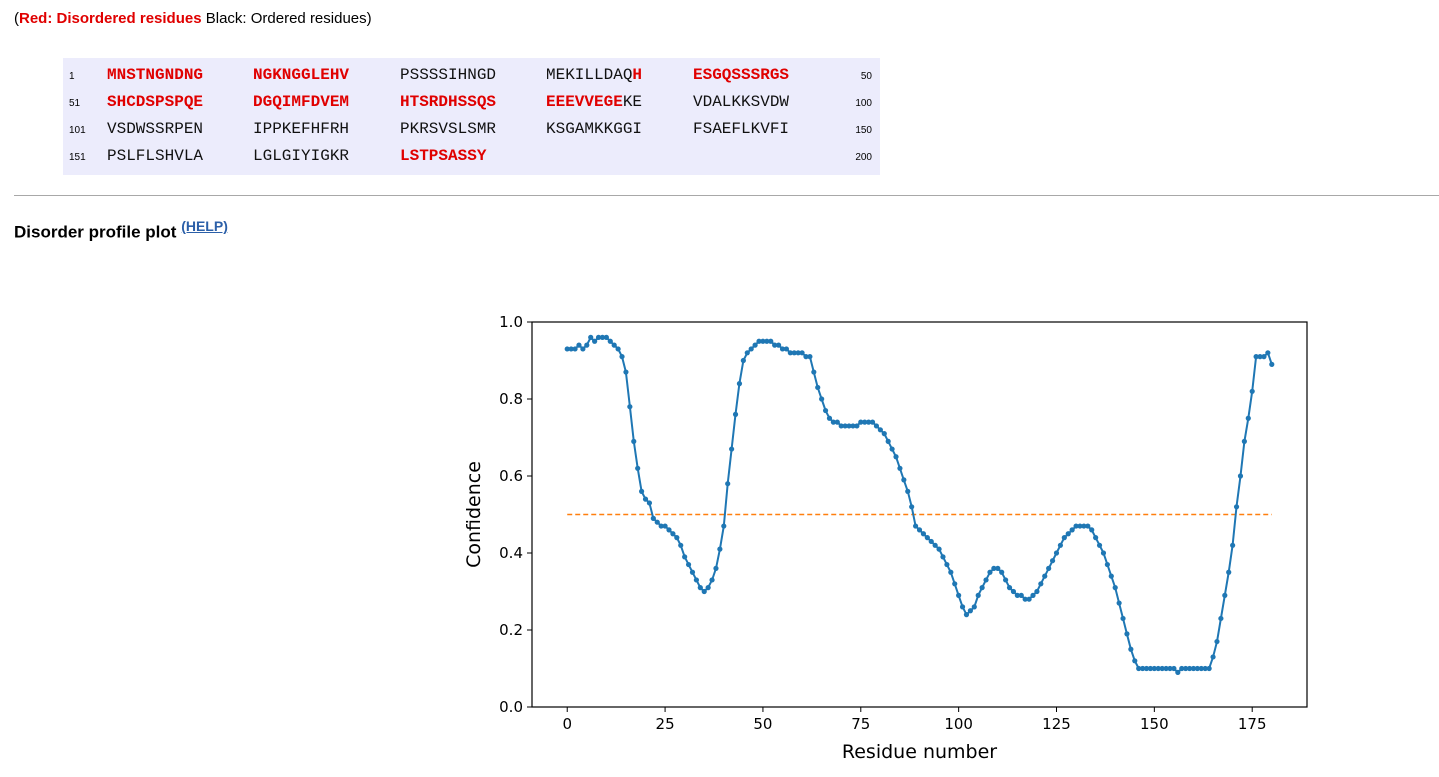 This screenshot has height=777, width=1439. Describe the element at coordinates (155, 75) in the screenshot. I see `sequence-block: MNSTNGNDNG` at that location.